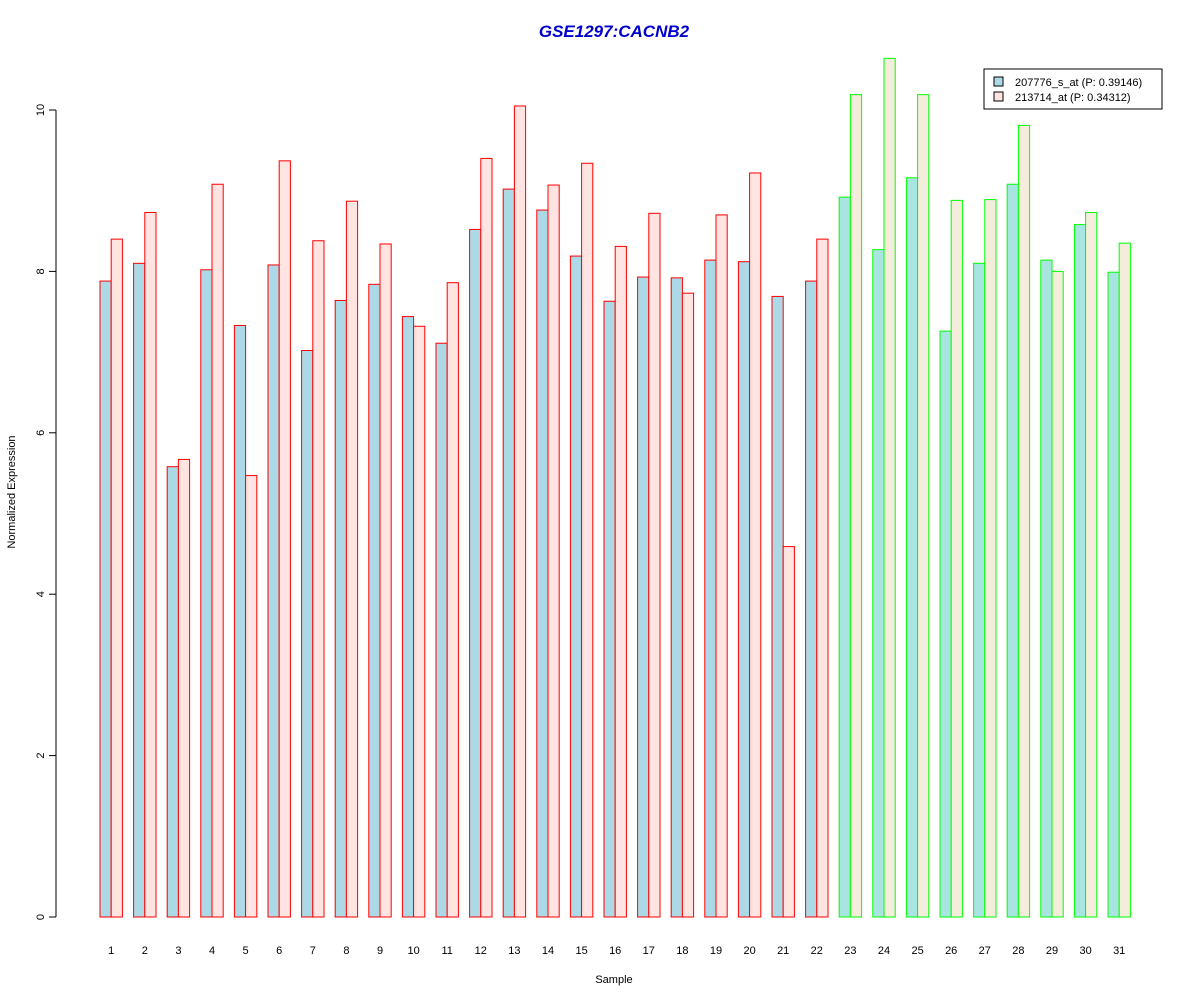 The height and width of the screenshot is (1000, 1200). What do you see at coordinates (514, 951) in the screenshot?
I see `x-tick-label: 13` at bounding box center [514, 951].